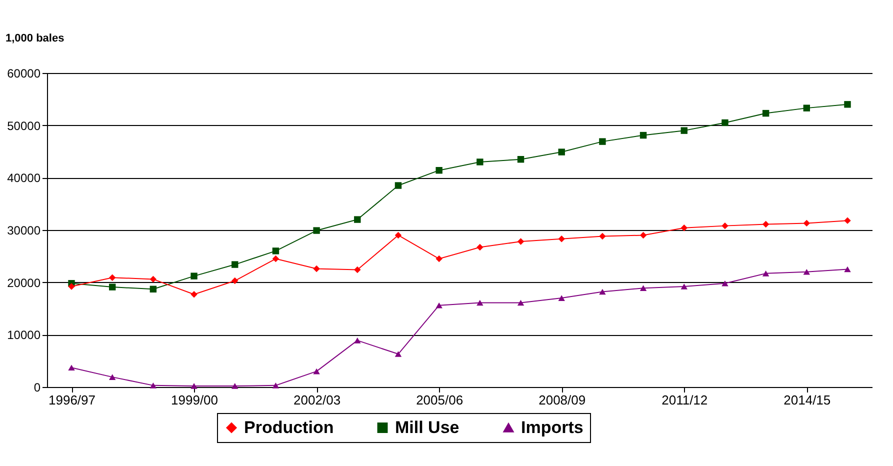  Describe the element at coordinates (24, 231) in the screenshot. I see `y-tick-label: 30000` at that location.